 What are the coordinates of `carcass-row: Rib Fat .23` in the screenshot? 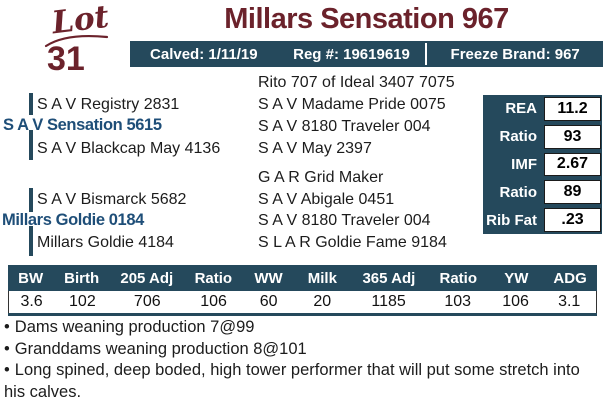 It's located at (542, 220).